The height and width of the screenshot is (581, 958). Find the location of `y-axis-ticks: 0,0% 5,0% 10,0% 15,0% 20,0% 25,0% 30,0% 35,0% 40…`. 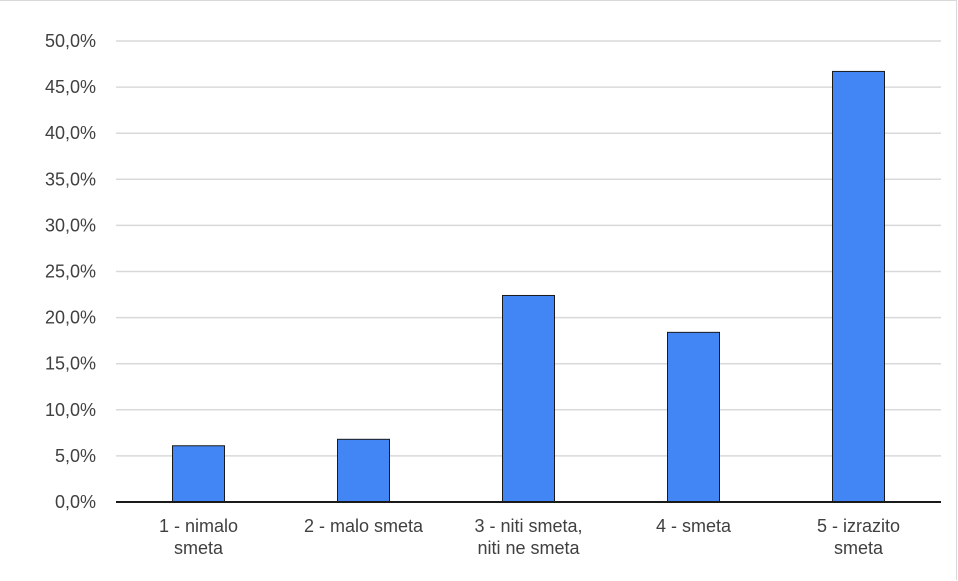

y-axis-ticks: 0,0% 5,0% 10,0% 15,0% 20,0% 25,0% 30,0% 35,0% 40… is located at coordinates (70, 271).